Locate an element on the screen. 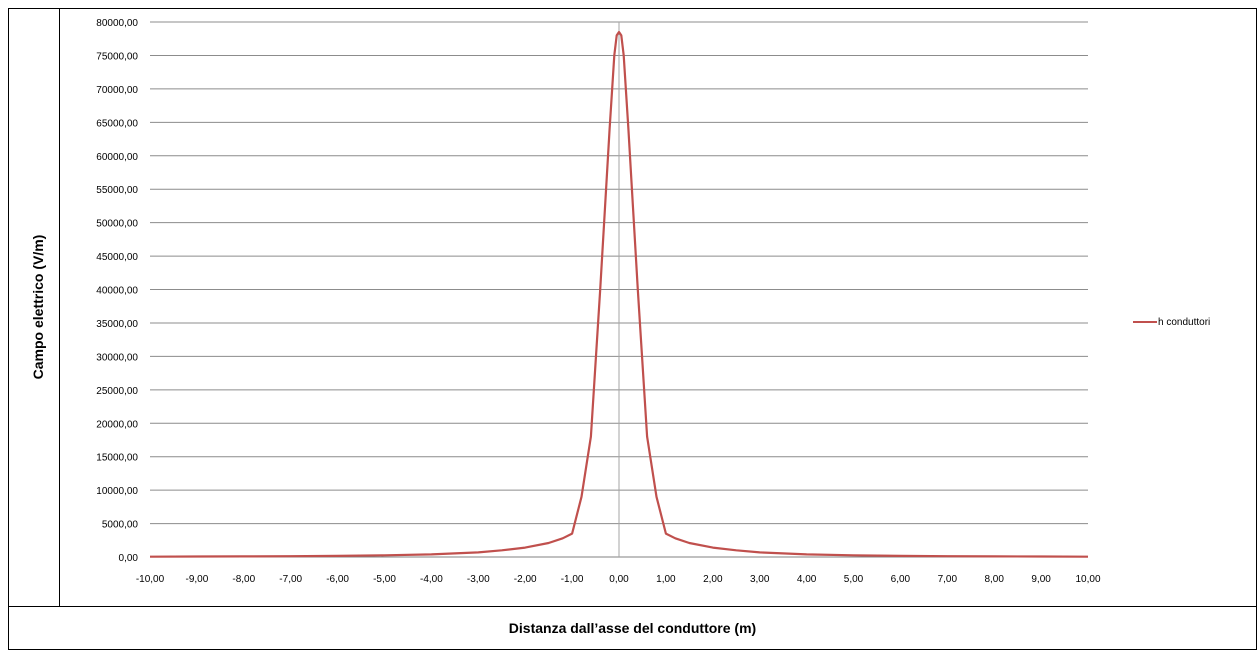 The width and height of the screenshot is (1260, 653). legend-label: h conduttori is located at coordinates (1184, 322).